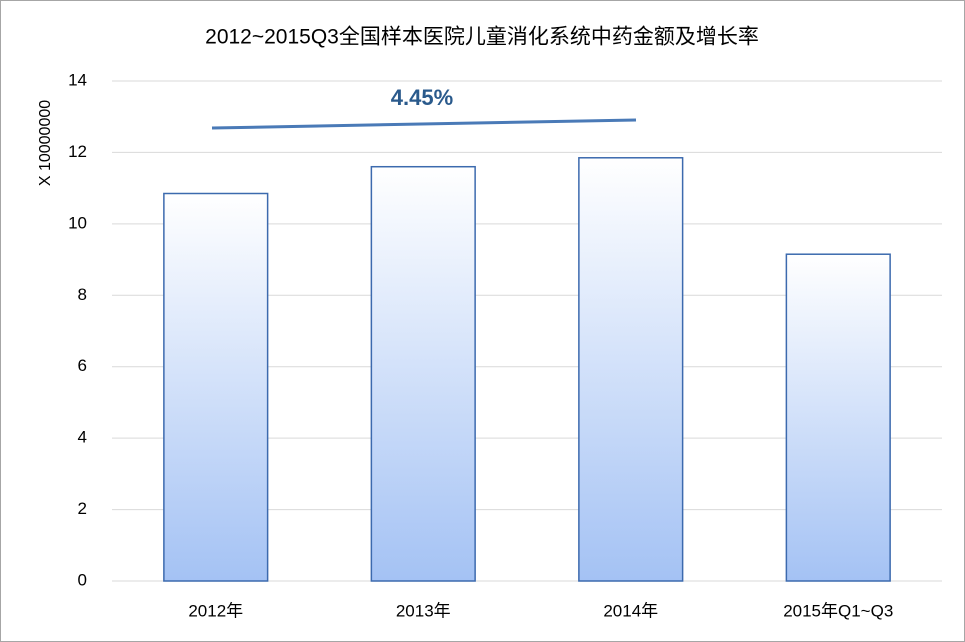 The width and height of the screenshot is (965, 642). Describe the element at coordinates (630, 610) in the screenshot. I see `x-tick-label: 2014年` at that location.